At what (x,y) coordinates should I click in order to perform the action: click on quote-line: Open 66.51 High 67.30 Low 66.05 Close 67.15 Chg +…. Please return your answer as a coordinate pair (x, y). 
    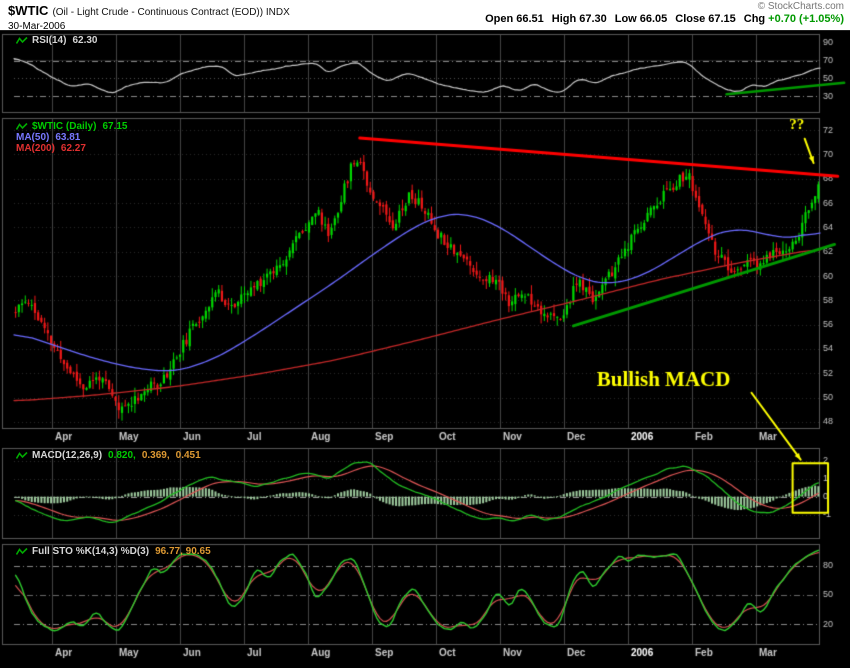
    Looking at the image, I should click on (660, 19).